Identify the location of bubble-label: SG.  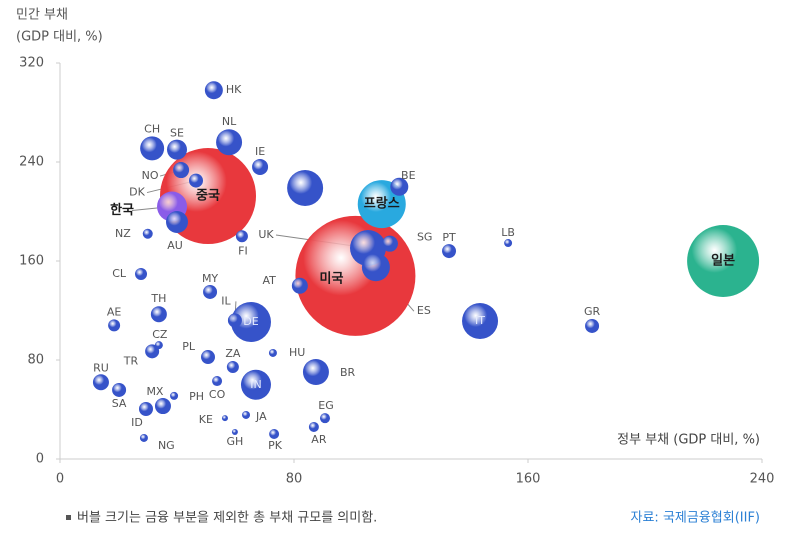
(425, 237).